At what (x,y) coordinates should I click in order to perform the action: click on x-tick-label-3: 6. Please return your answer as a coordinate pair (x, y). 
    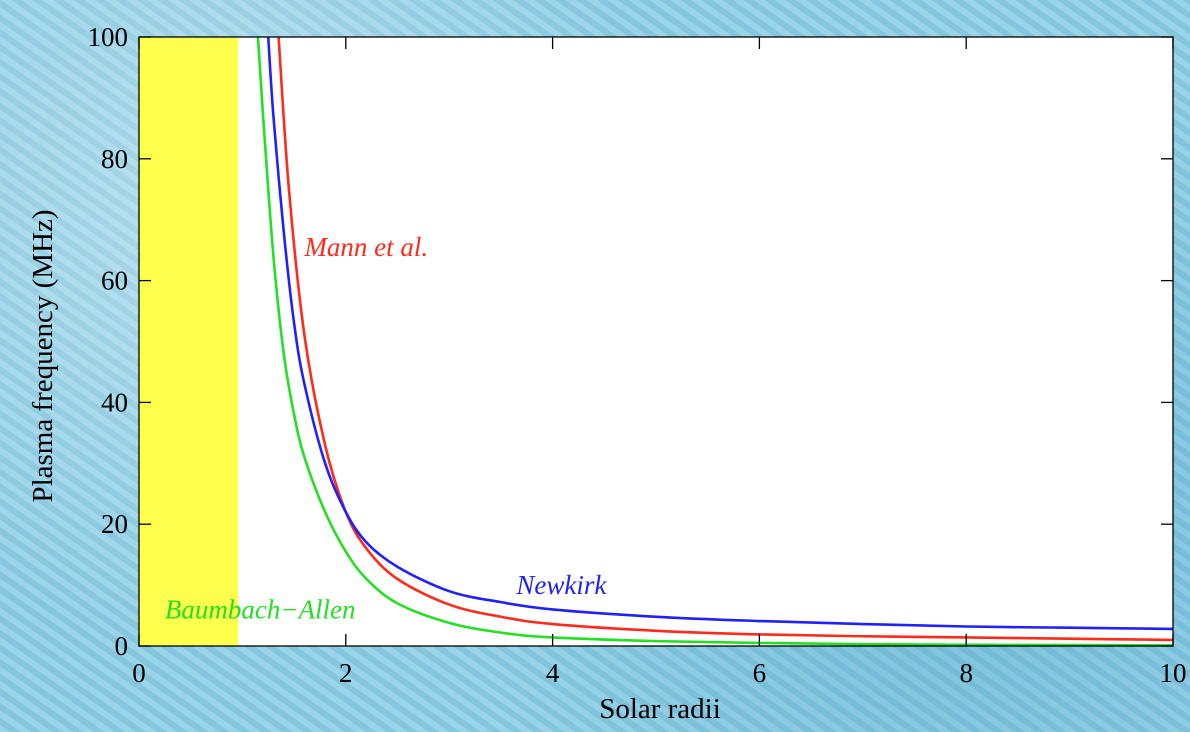
    Looking at the image, I should click on (760, 673).